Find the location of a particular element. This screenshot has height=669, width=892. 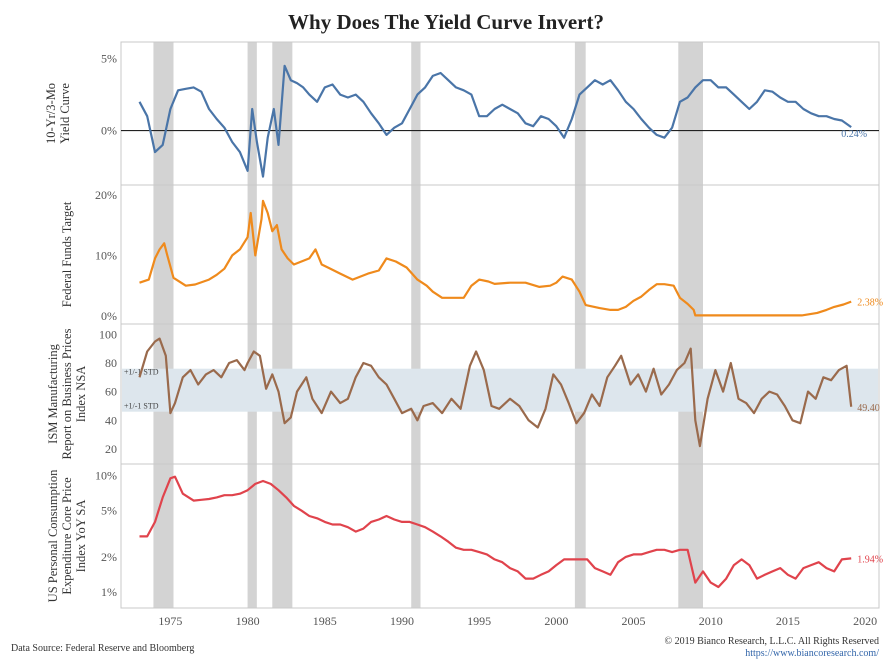

y-tick-label: 40 is located at coordinates (111, 420).